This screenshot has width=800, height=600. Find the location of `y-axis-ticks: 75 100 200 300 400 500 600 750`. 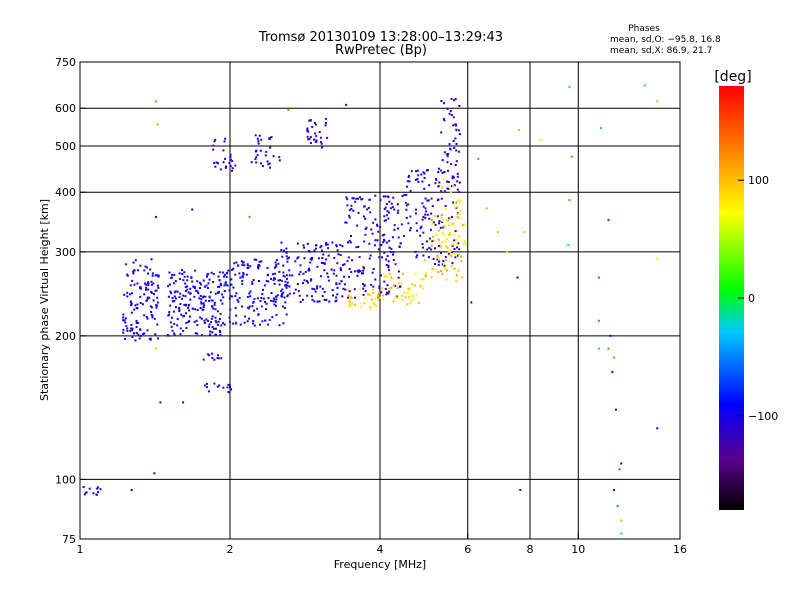

y-axis-ticks: 75 100 200 300 400 500 600 750 is located at coordinates (70, 301).